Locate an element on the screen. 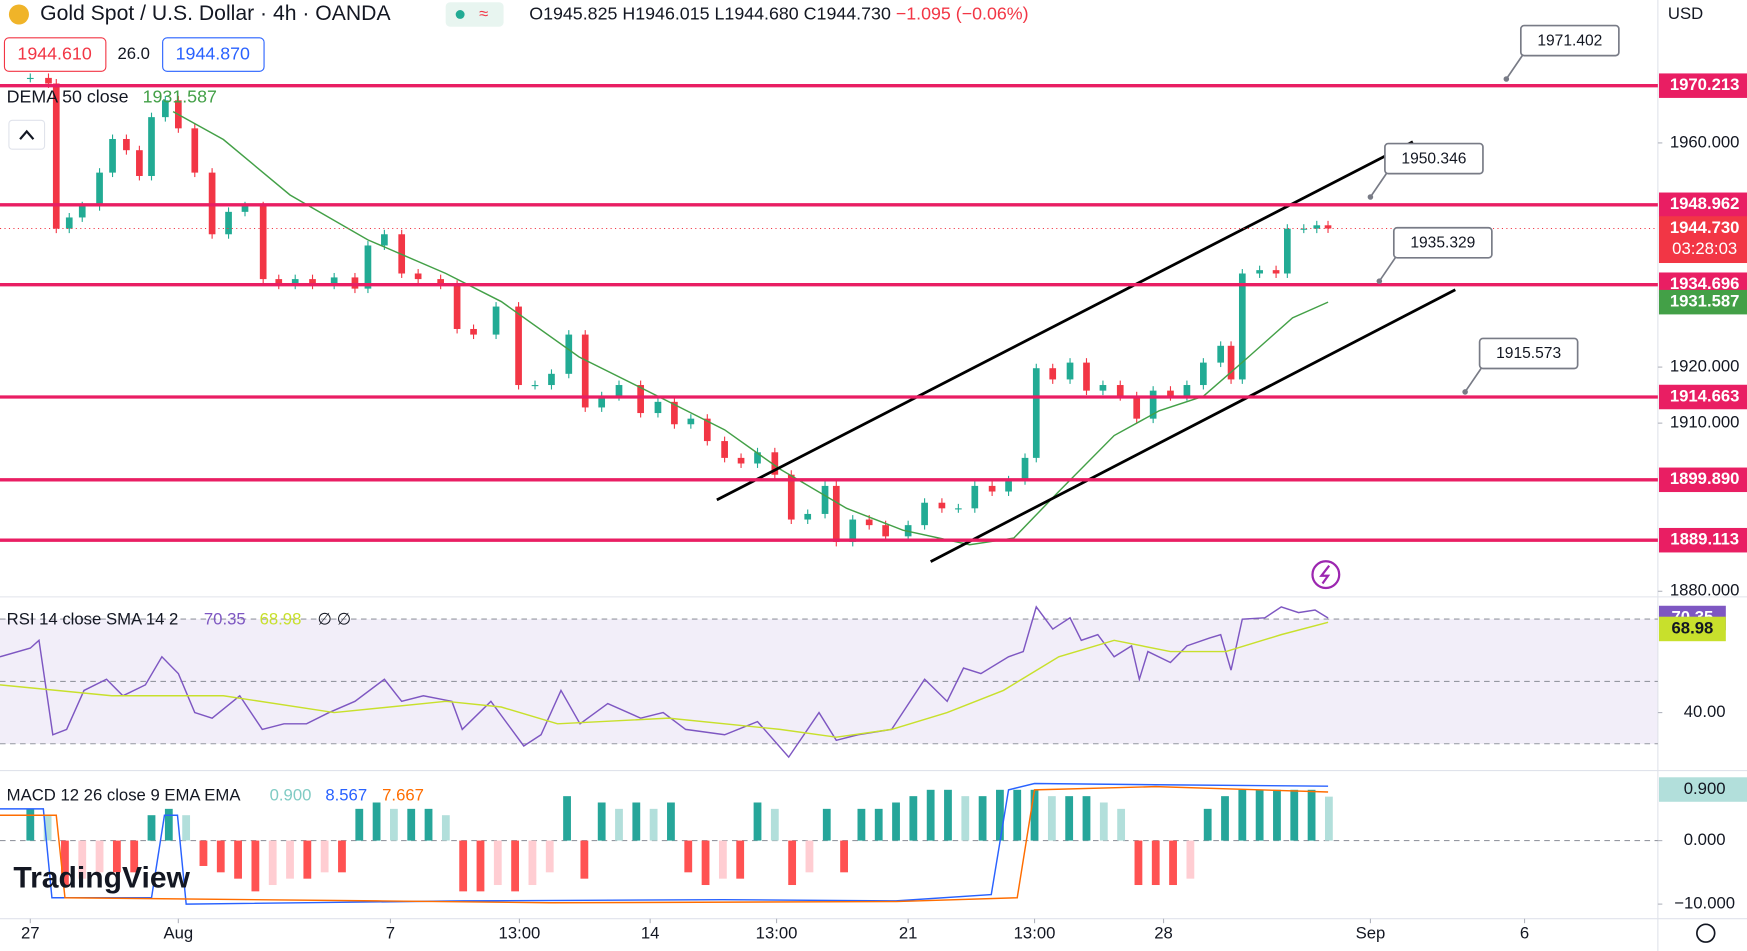 The width and height of the screenshot is (1747, 951). signal-legend-value: 7.667 is located at coordinates (403, 795).